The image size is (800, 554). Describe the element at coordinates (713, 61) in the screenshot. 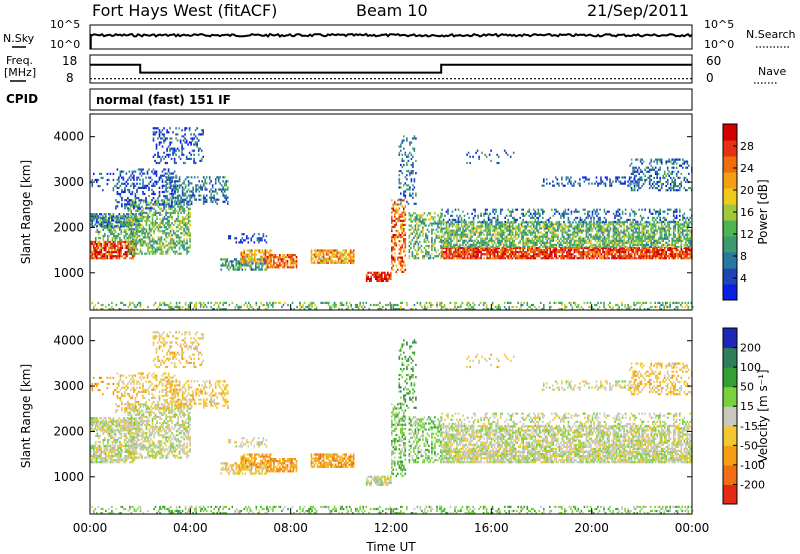

I see `nave-tick-top: 60` at that location.